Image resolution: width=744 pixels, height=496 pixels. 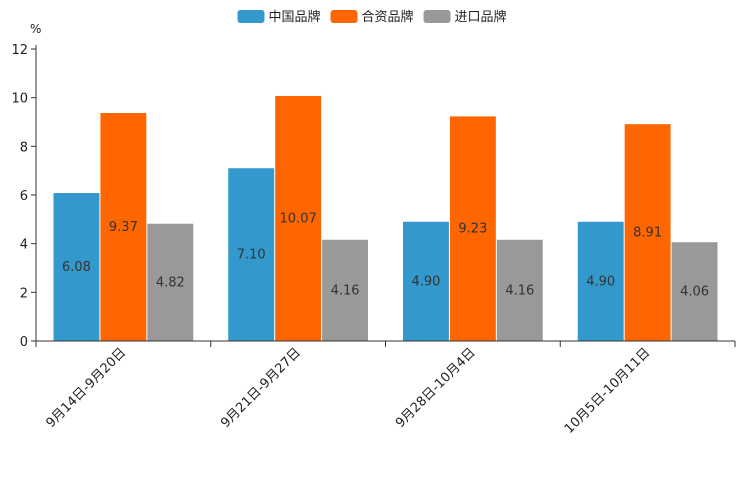 I want to click on bar-value-label: 7.10, so click(x=251, y=255).